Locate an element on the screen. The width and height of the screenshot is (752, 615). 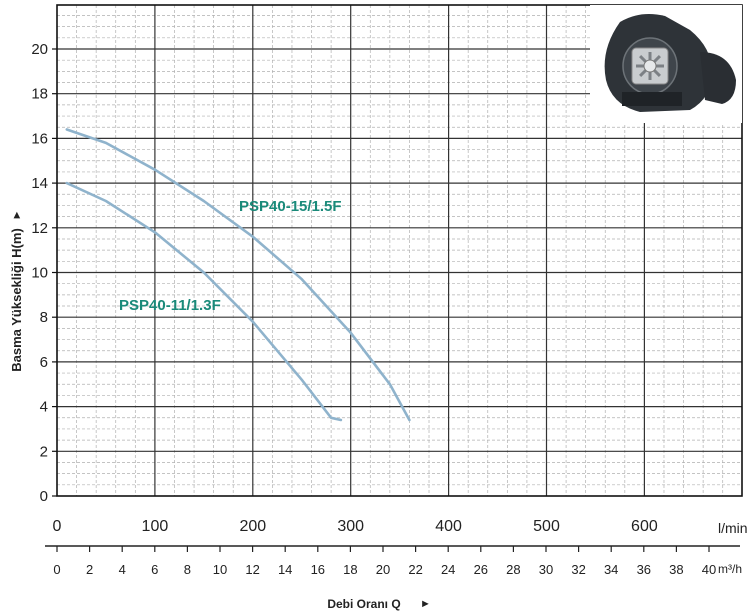
x-tick-label: 600 is located at coordinates (644, 526).